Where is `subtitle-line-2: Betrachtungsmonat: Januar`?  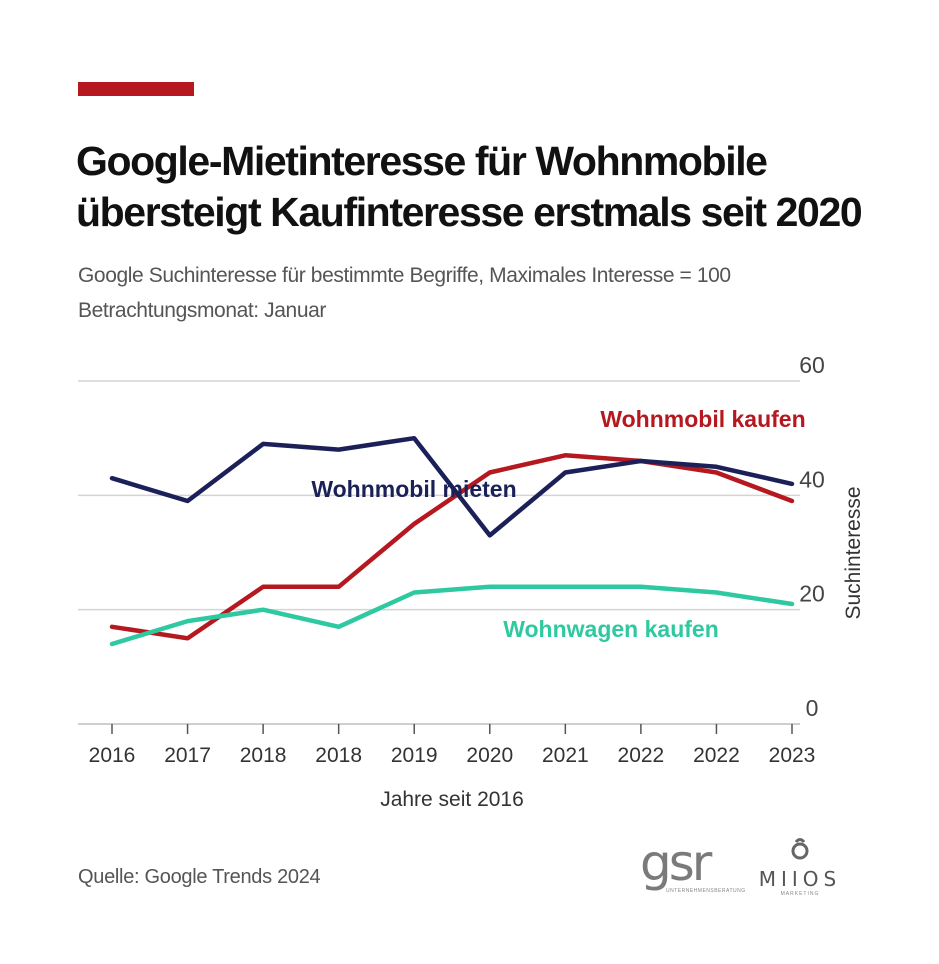
subtitle-line-2: Betrachtungsmonat: Januar is located at coordinates (202, 310).